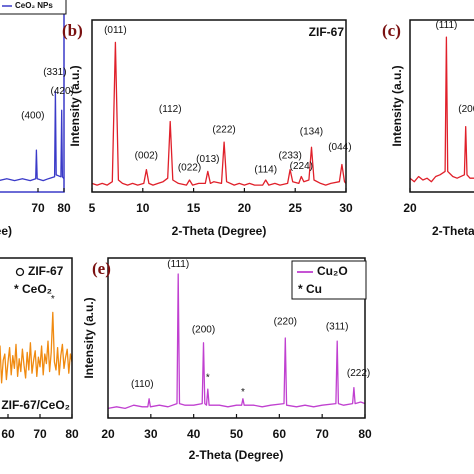 The height and width of the screenshot is (474, 474). What do you see at coordinates (20, 272) in the screenshot?
I see `legend-marker` at bounding box center [20, 272].